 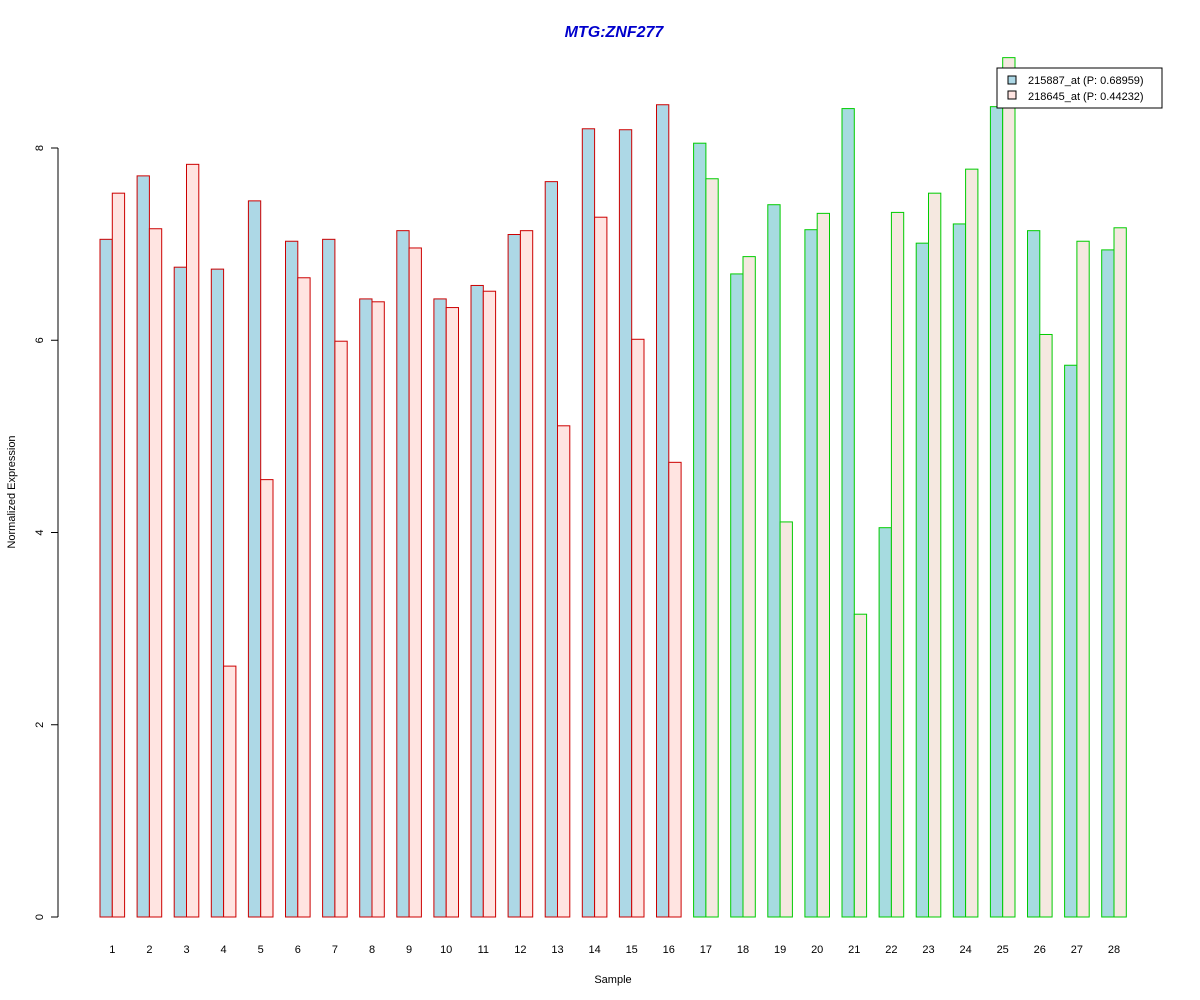 What do you see at coordinates (112, 950) in the screenshot?
I see `x-tick-label: 1` at bounding box center [112, 950].